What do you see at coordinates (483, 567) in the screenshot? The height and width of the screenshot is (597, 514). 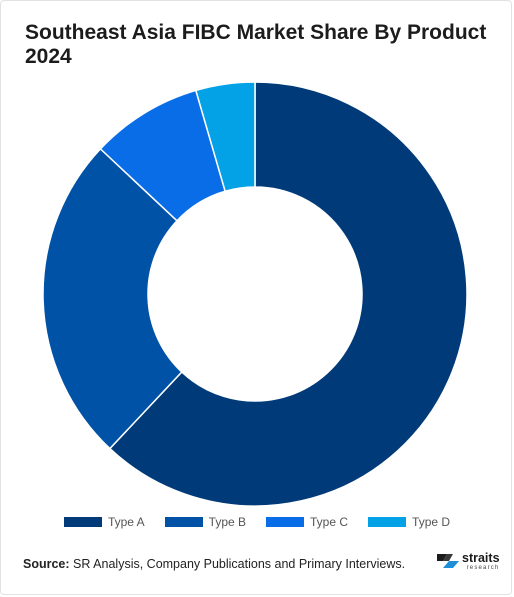 I see `logo-sub: research` at bounding box center [483, 567].